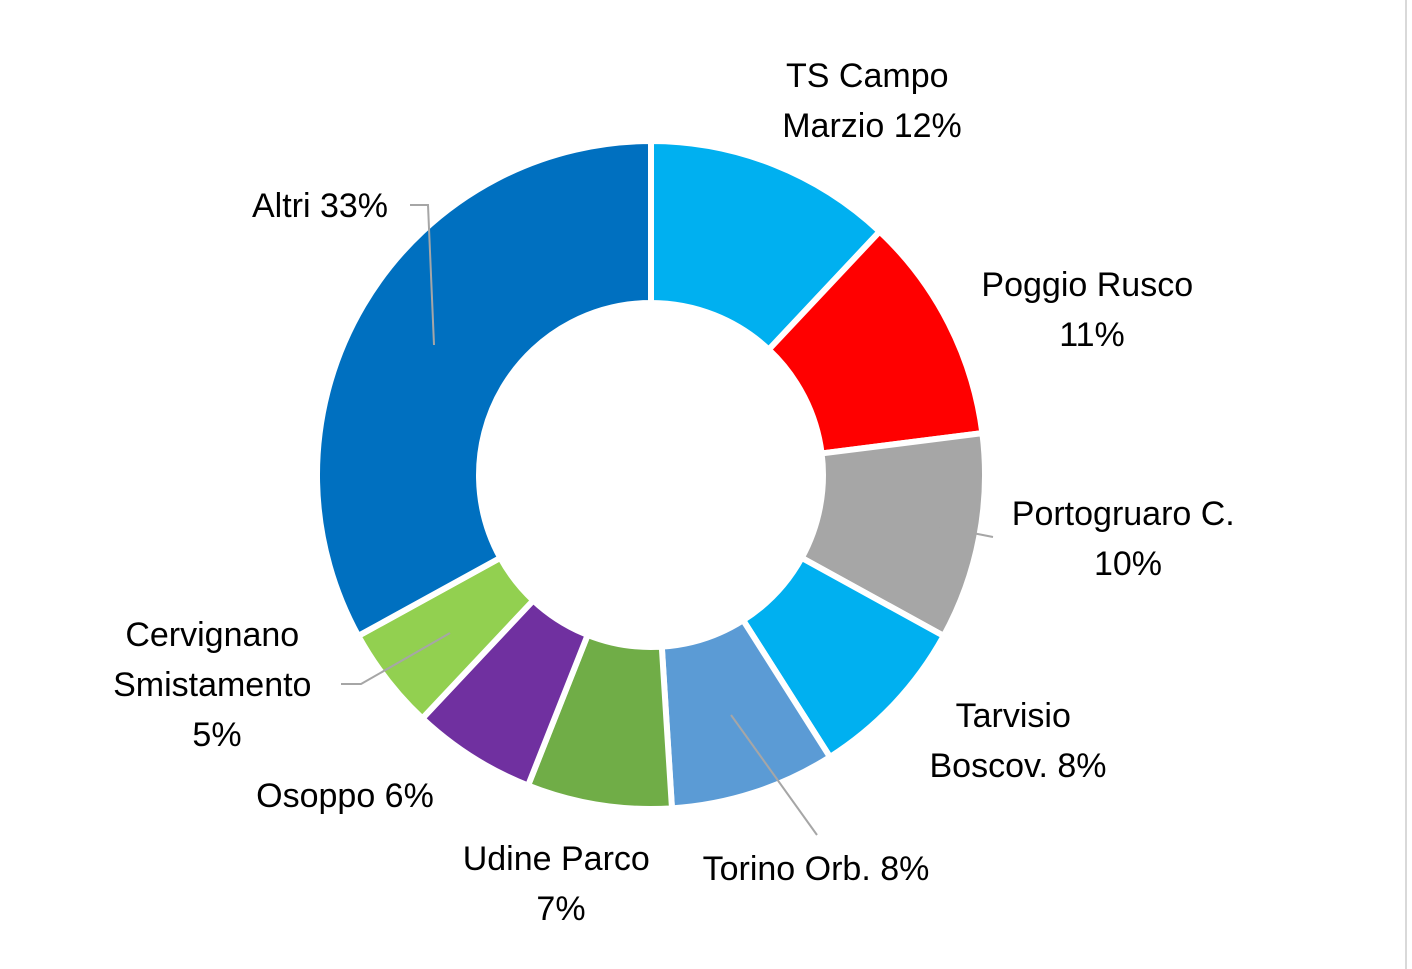 This screenshot has height=969, width=1412. What do you see at coordinates (1013, 716) in the screenshot?
I see `data-label-line: Tarvisio` at bounding box center [1013, 716].